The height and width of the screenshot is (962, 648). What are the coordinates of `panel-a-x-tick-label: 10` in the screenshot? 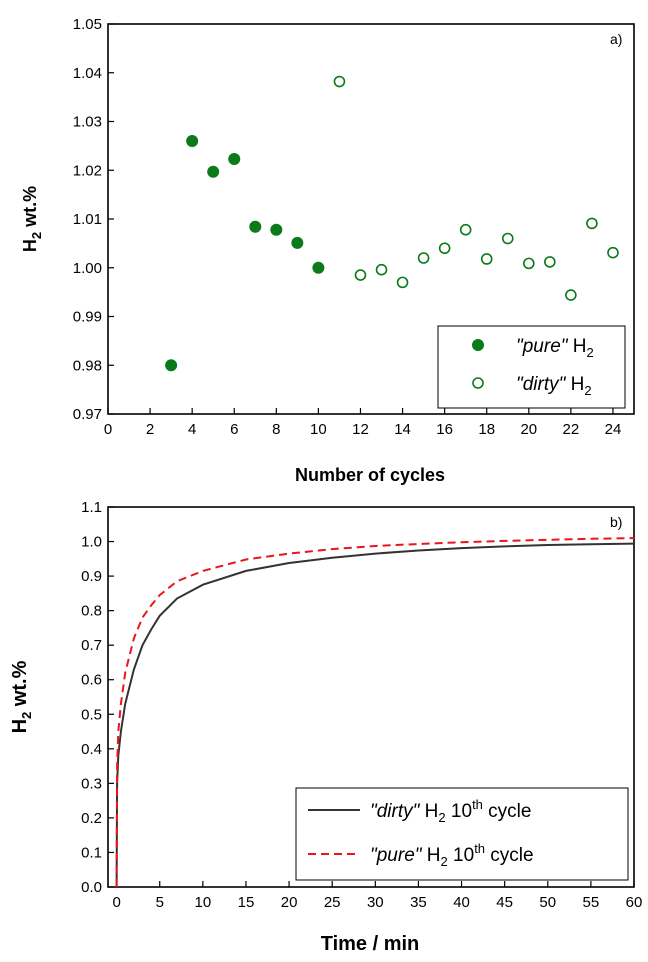 It's located at (318, 429).